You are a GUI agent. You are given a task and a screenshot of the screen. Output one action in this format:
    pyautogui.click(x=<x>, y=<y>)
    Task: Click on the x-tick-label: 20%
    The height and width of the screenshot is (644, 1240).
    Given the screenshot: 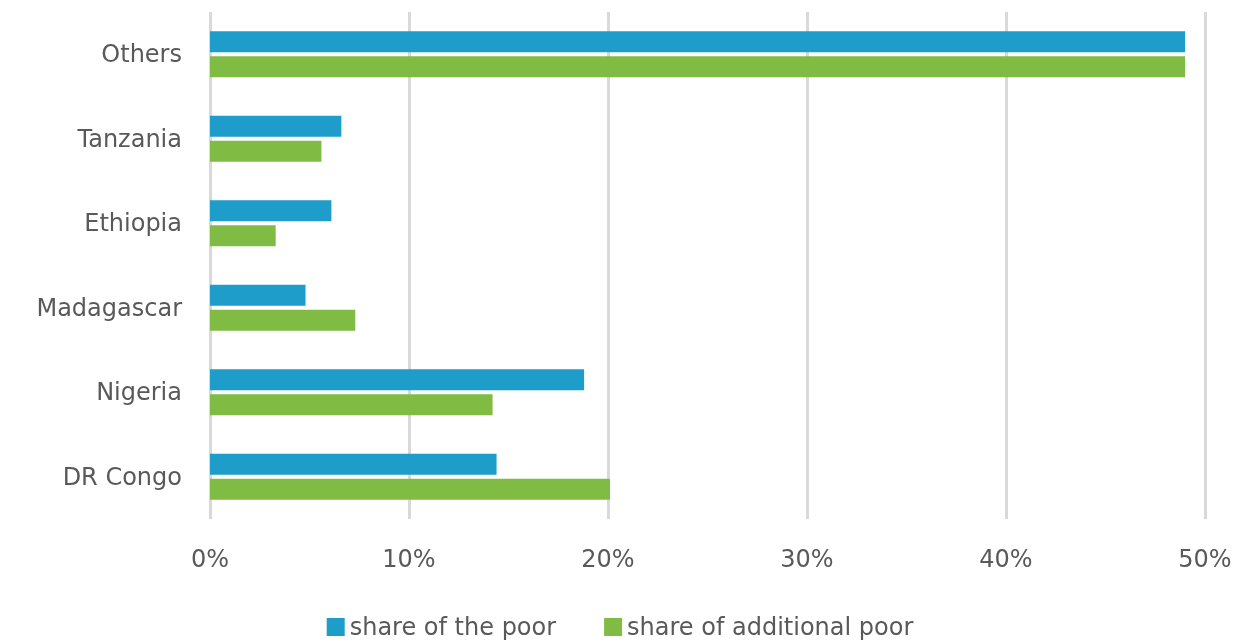 What is the action you would take?
    pyautogui.click(x=608, y=559)
    